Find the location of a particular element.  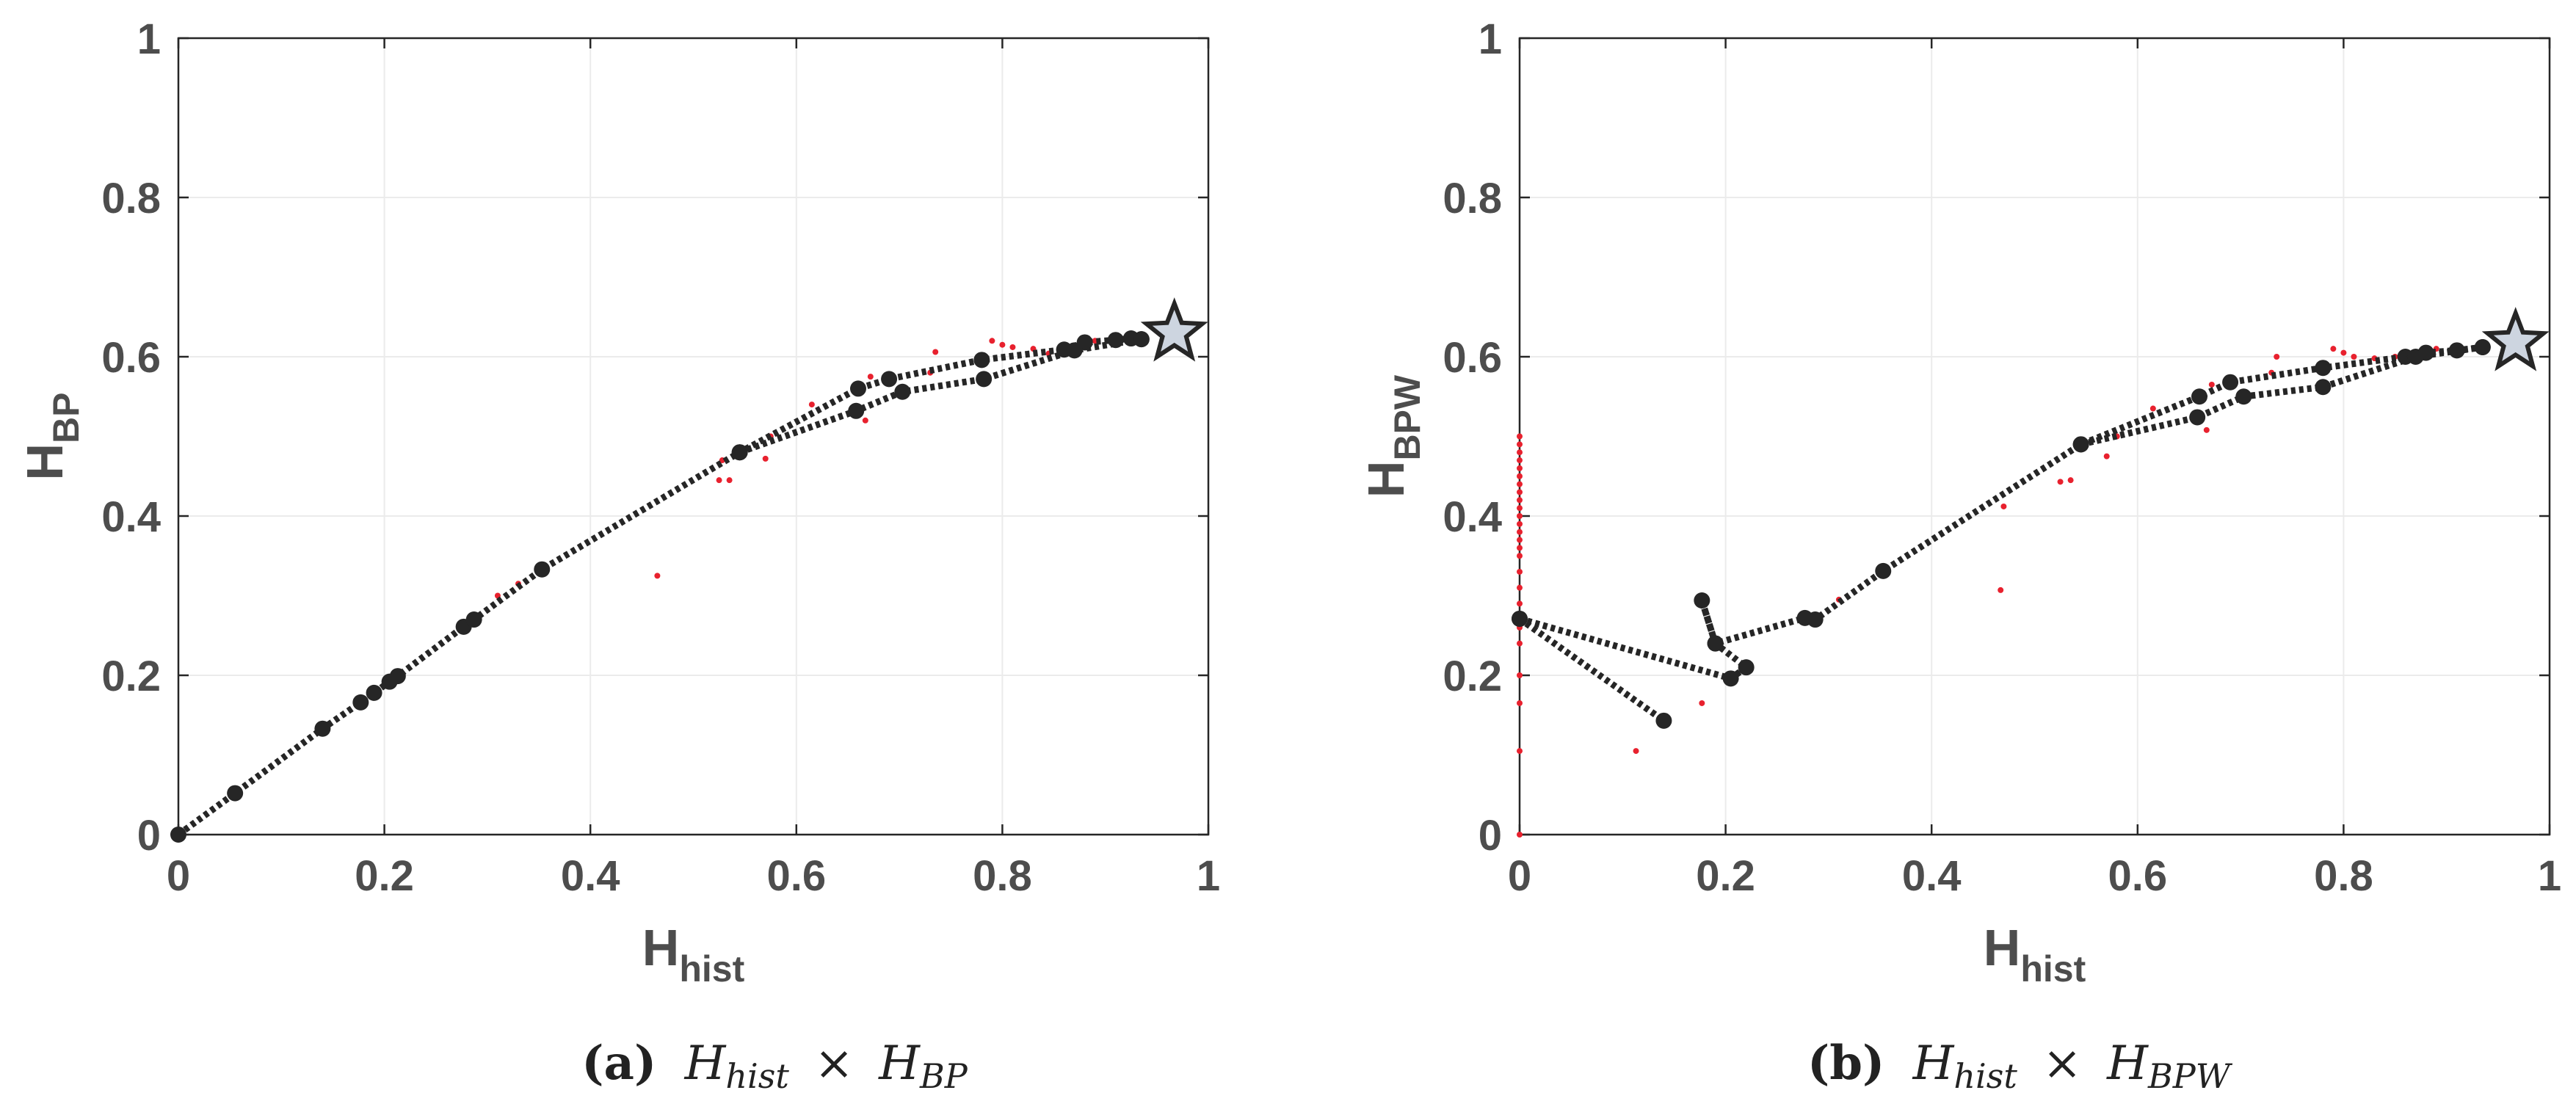

caption-a-rhs-sub: BP is located at coordinates (944, 1076).